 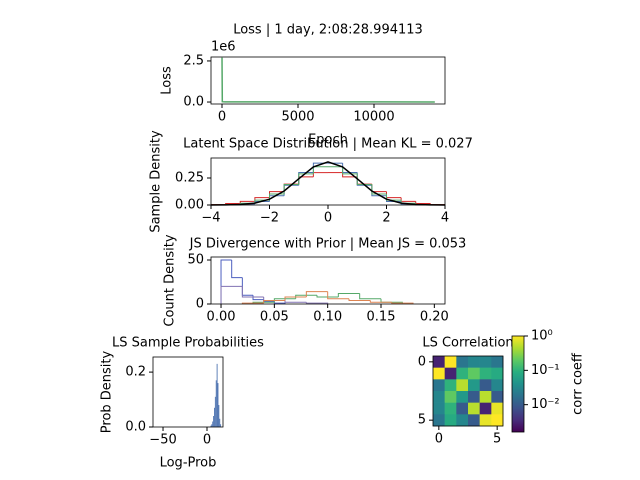 What do you see at coordinates (156, 181) in the screenshot?
I see `y-axis-label: Sample Density` at bounding box center [156, 181].